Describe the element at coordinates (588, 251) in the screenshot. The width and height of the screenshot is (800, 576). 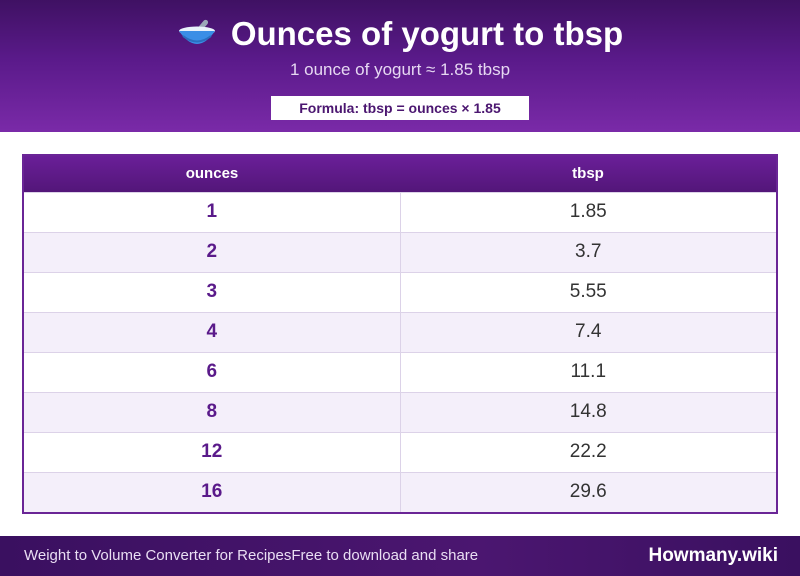
I see `tbsp-cell: 3.7` at that location.